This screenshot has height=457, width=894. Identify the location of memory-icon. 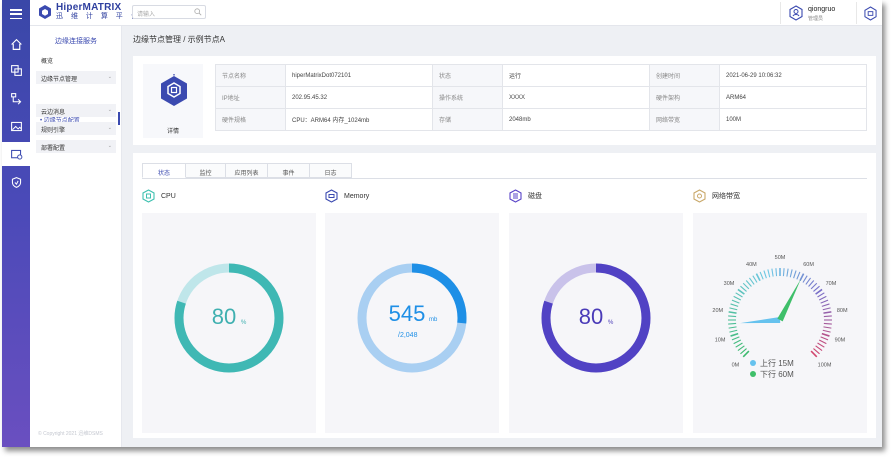
(331, 196).